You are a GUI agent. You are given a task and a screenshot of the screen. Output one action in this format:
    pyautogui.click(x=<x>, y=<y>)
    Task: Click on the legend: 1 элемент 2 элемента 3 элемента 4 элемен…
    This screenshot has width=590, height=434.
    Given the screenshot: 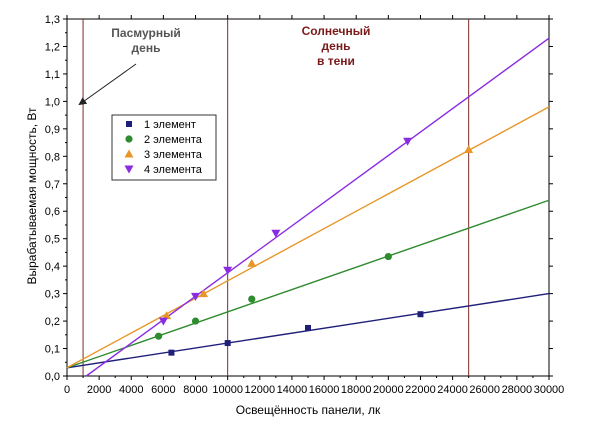 What is the action you would take?
    pyautogui.click(x=164, y=147)
    